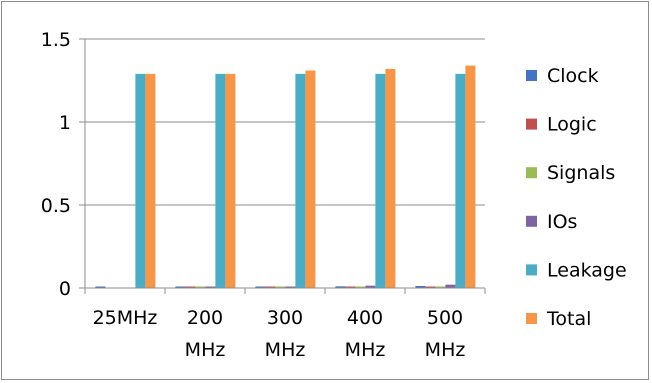 This screenshot has width=652, height=383. Describe the element at coordinates (65, 289) in the screenshot. I see `y-tick-label: 0` at that location.